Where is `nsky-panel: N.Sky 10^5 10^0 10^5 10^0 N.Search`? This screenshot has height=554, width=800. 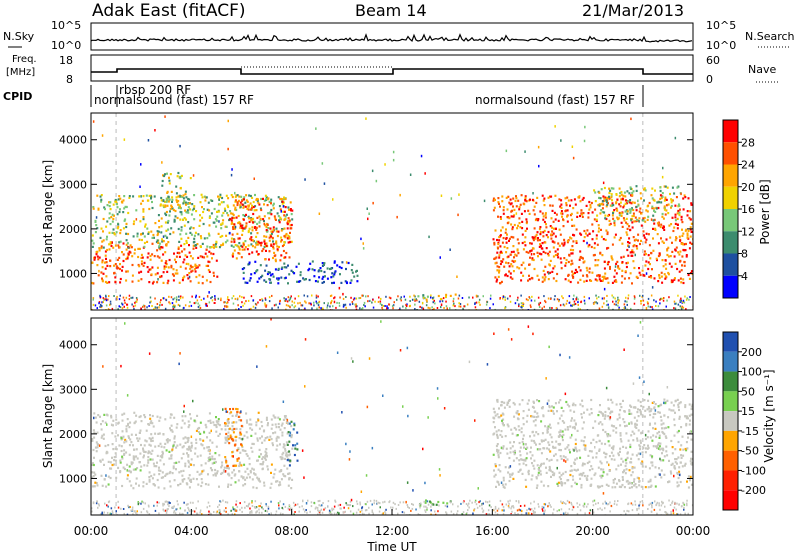 nsky-panel: N.Sky 10^5 10^0 10^5 10^0 N.Search is located at coordinates (399, 35).